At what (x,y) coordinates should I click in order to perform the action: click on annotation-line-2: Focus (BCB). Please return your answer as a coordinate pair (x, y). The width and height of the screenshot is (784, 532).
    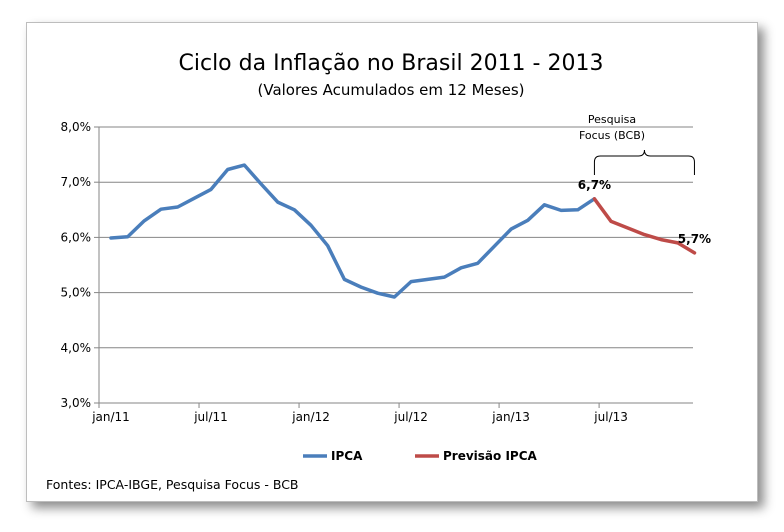
    Looking at the image, I should click on (612, 135).